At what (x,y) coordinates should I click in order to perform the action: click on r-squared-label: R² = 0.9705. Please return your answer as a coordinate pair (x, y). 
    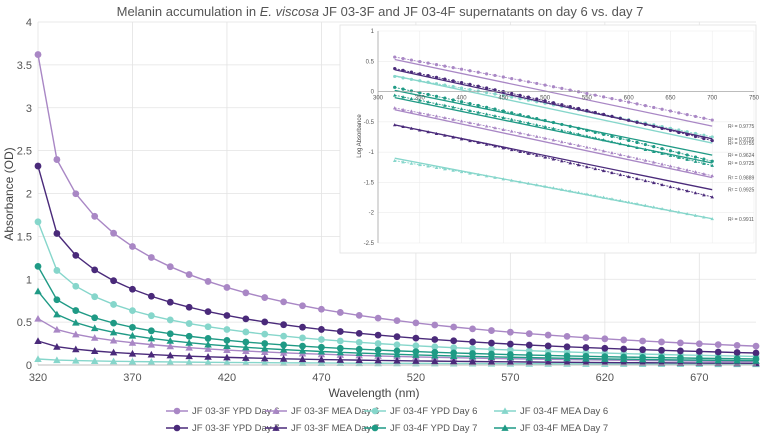
    Looking at the image, I should click on (741, 140).